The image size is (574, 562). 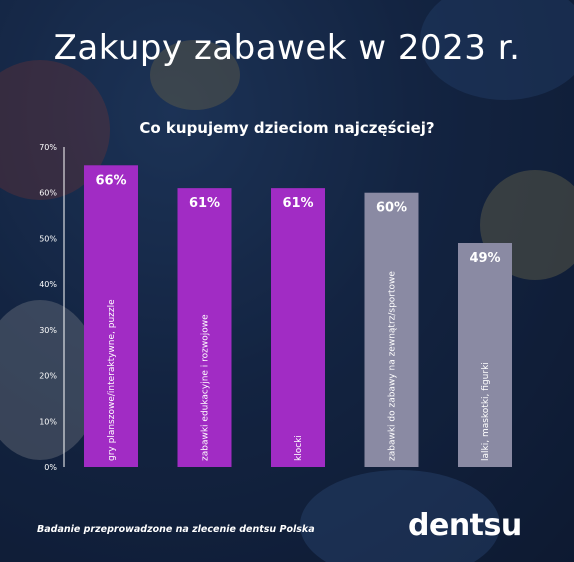 What do you see at coordinates (48, 330) in the screenshot?
I see `y-tick-label: 30%` at bounding box center [48, 330].